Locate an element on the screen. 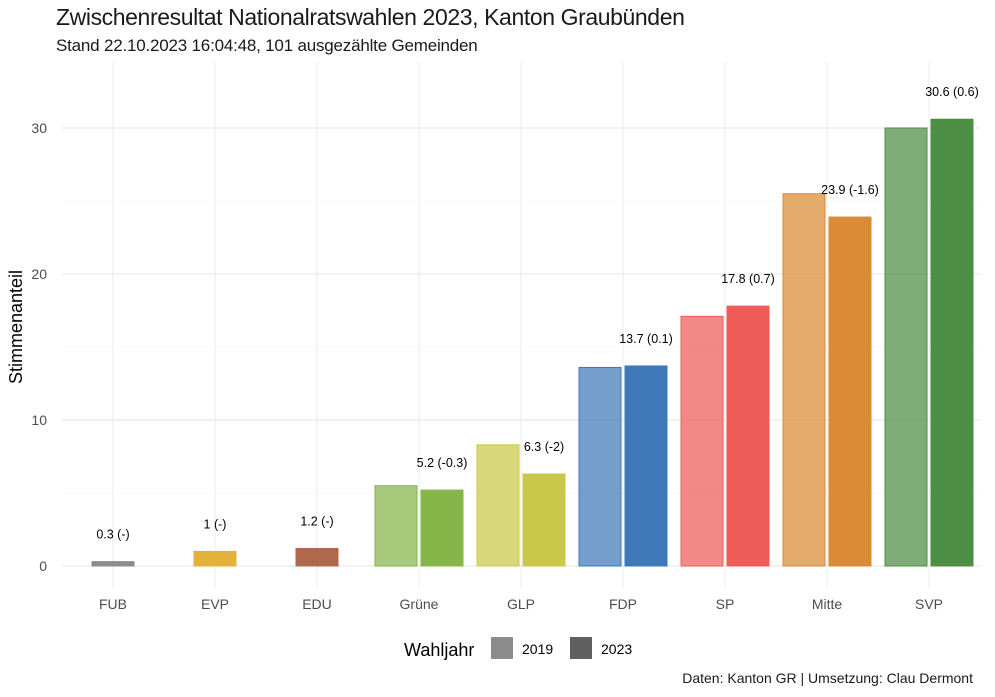 The image size is (995, 697). y-tick-label: 0 is located at coordinates (43, 566).